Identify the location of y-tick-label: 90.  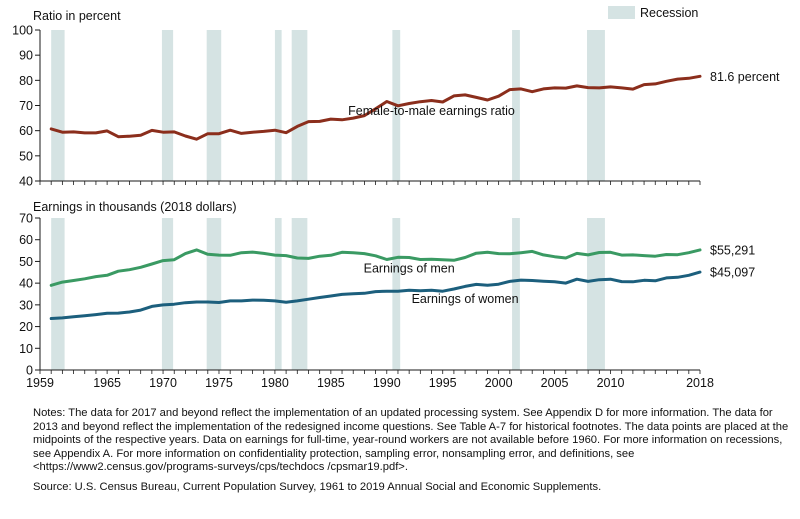
(26, 56).